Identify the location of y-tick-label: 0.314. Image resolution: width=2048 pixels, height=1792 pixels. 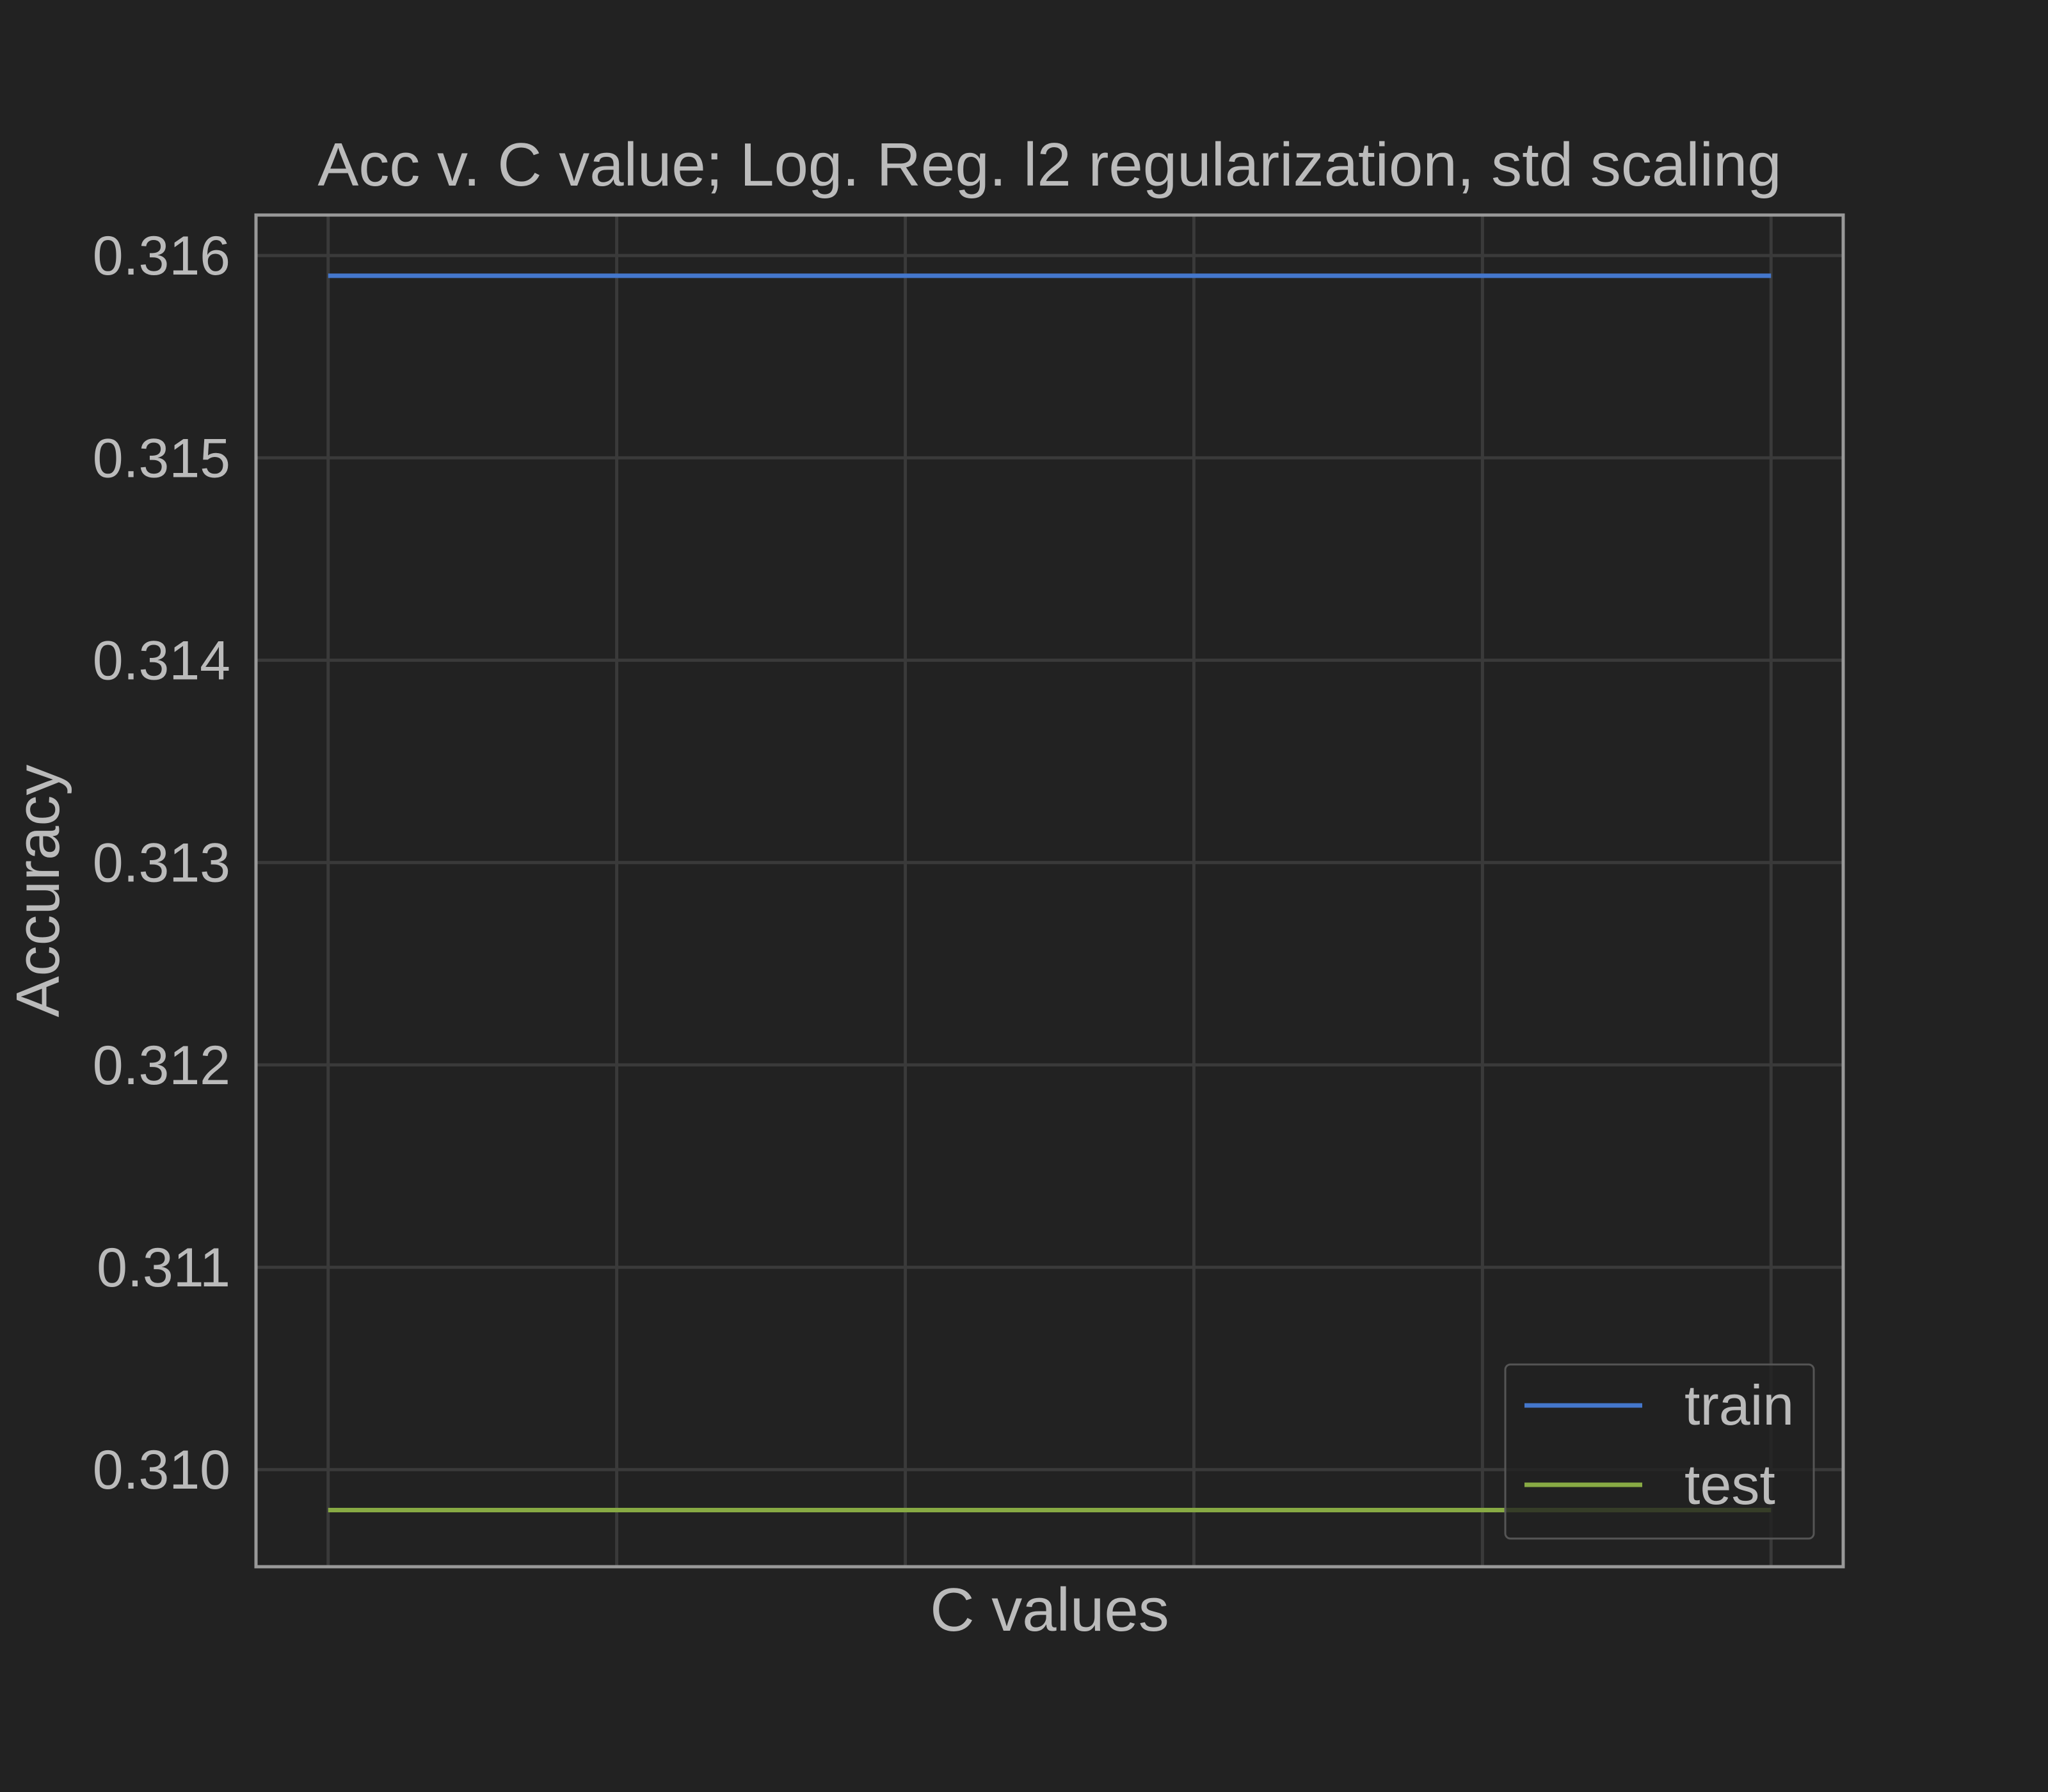
(161, 661).